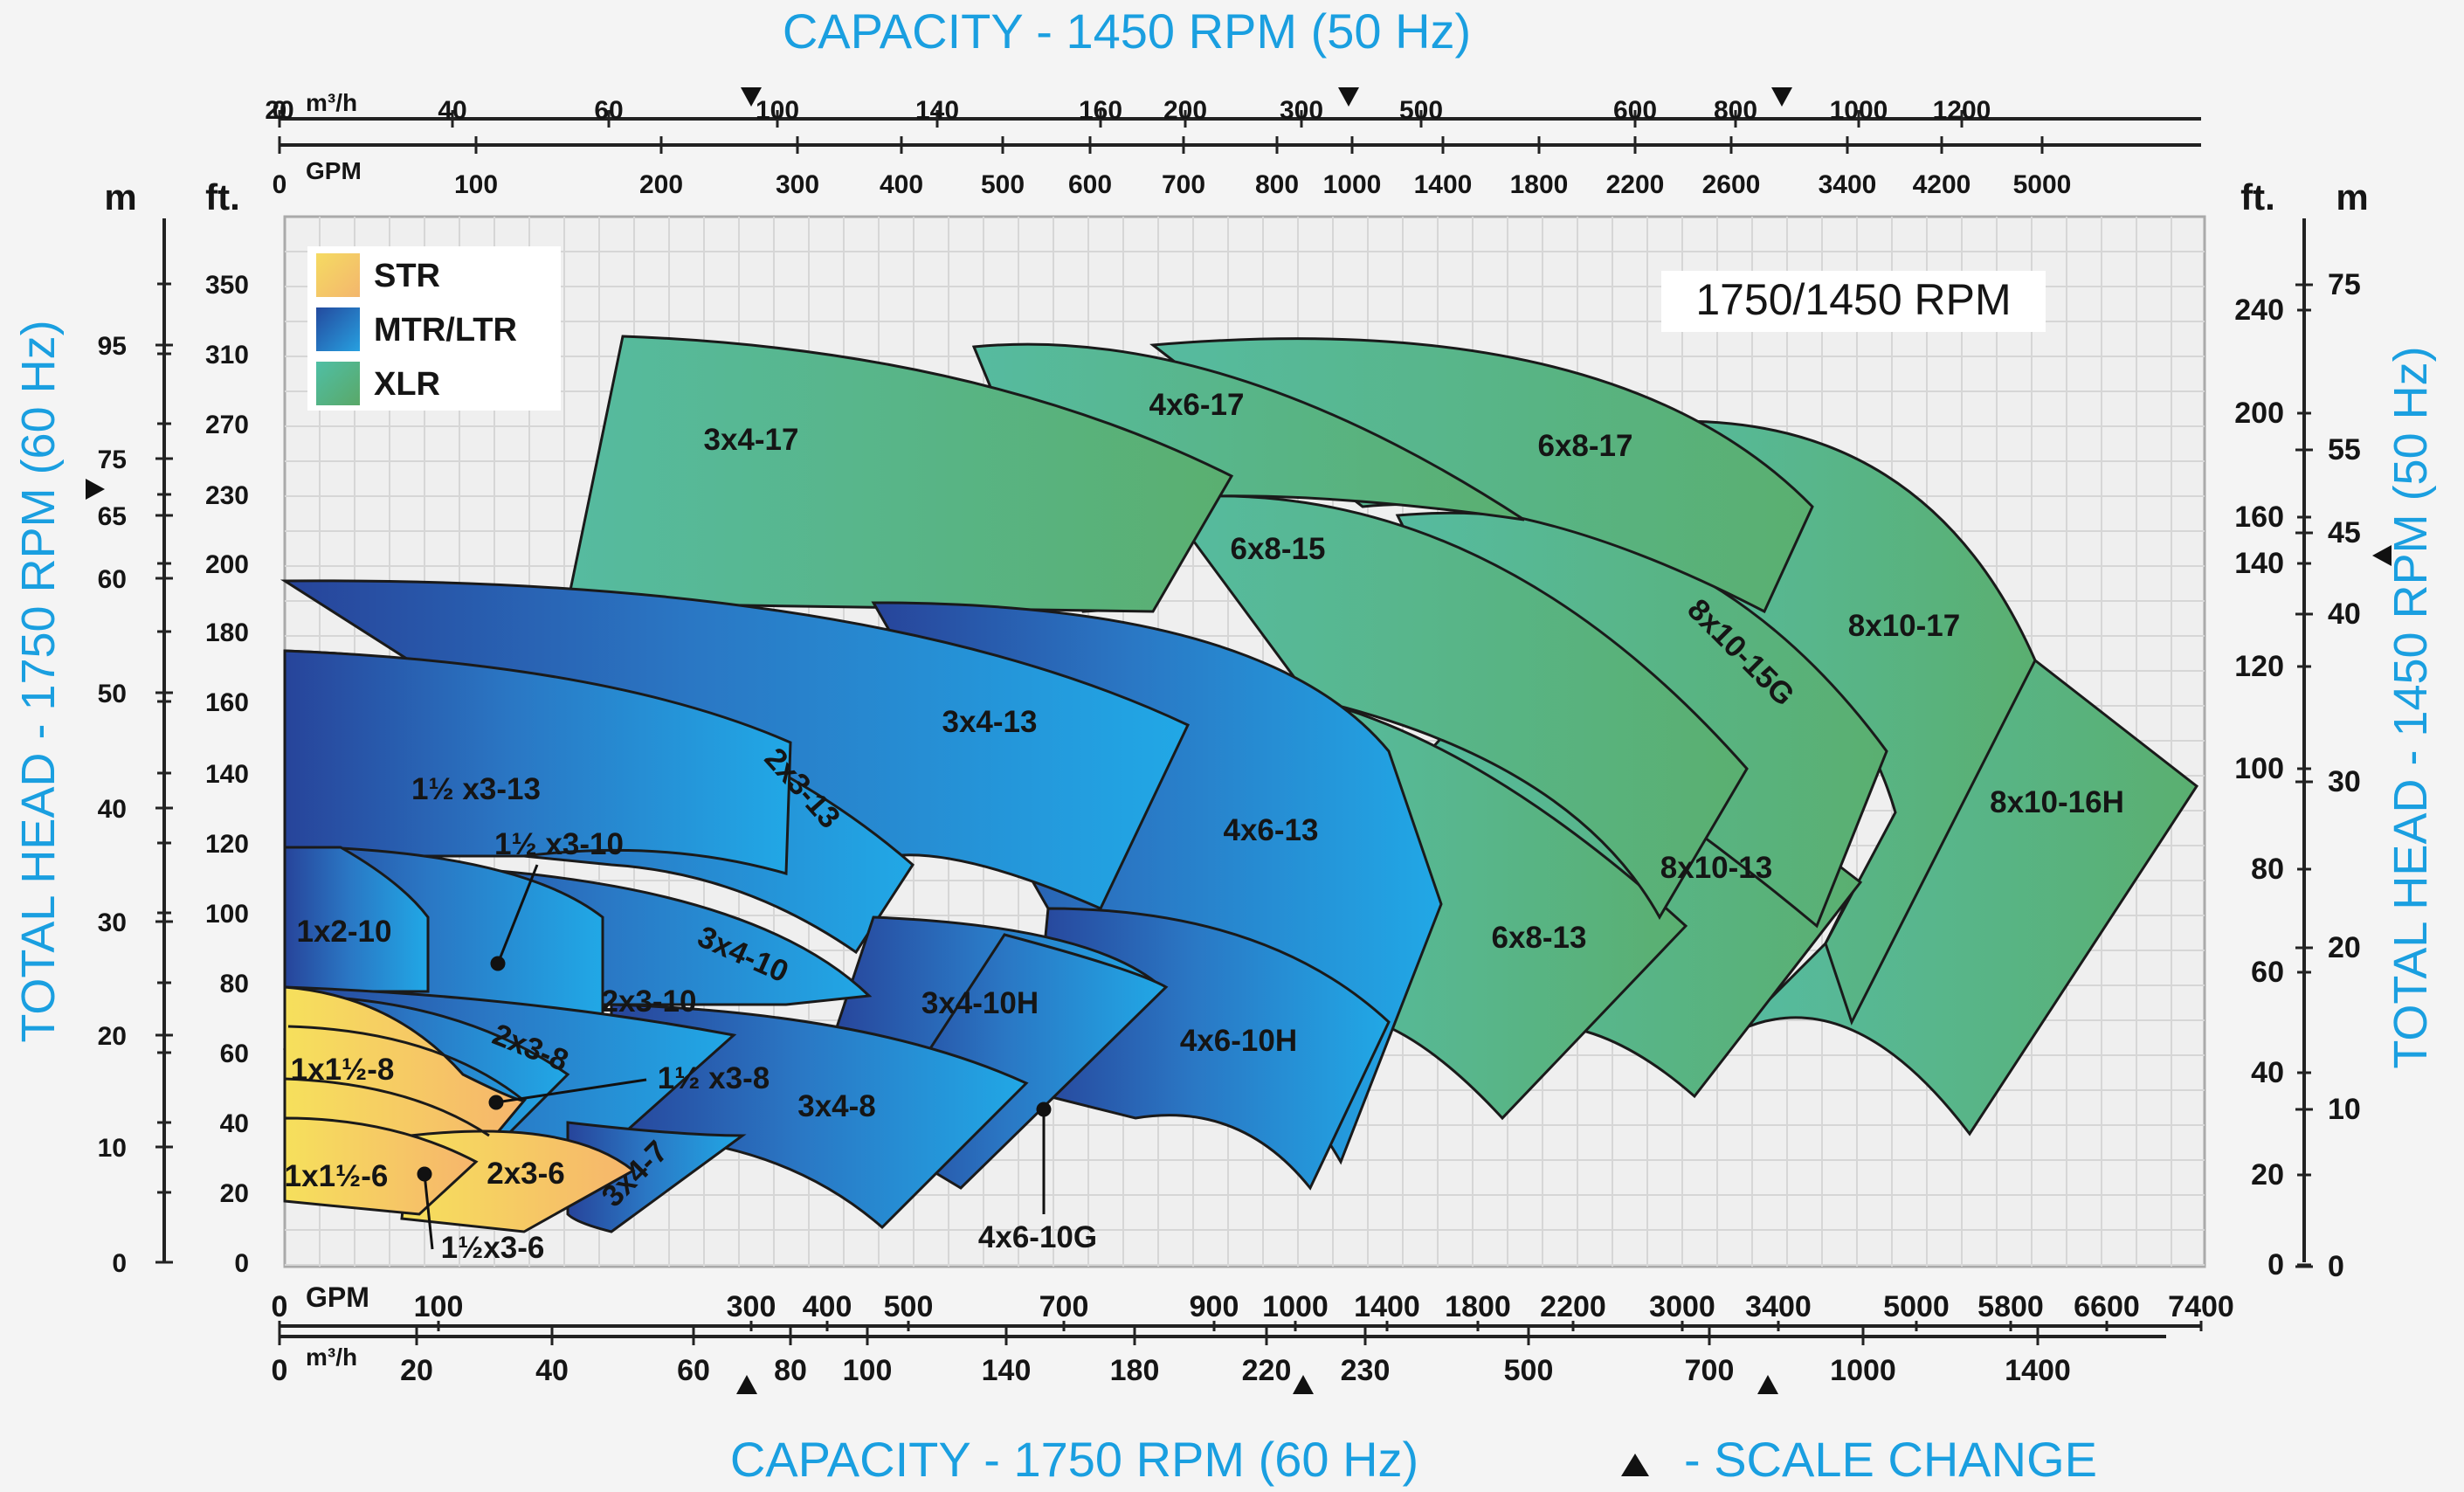 Image resolution: width=2464 pixels, height=1492 pixels. Describe the element at coordinates (416, 1370) in the screenshot. I see `bottom-m3h-tick-label: 20` at that location.